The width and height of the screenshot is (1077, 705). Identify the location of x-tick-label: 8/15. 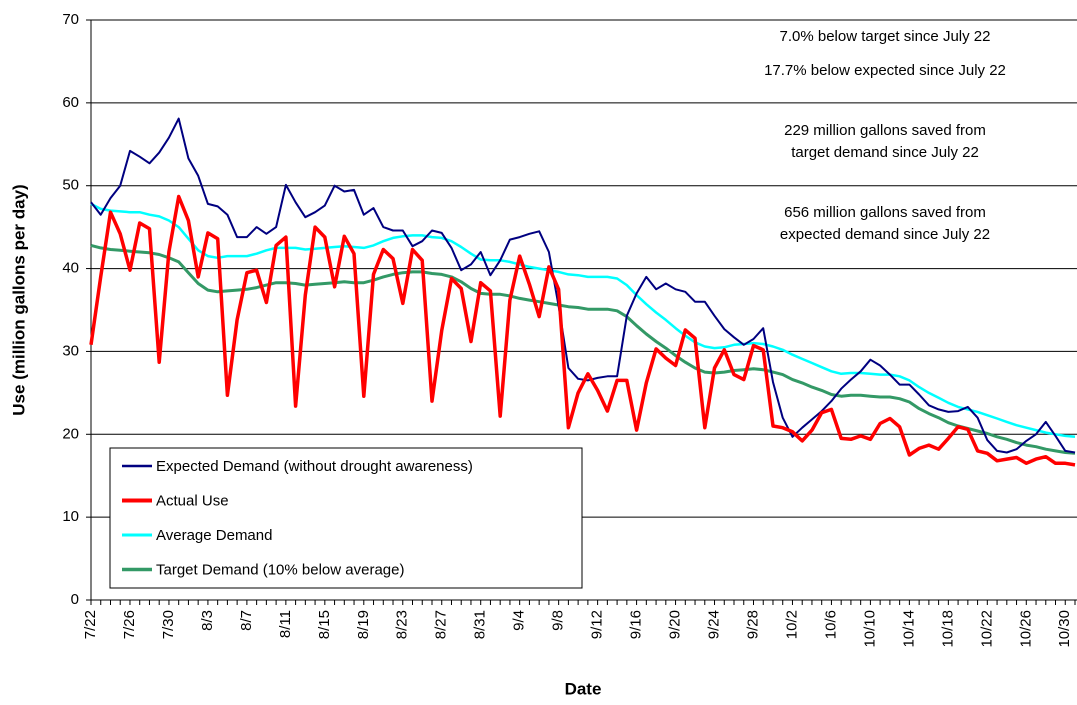
(324, 624).